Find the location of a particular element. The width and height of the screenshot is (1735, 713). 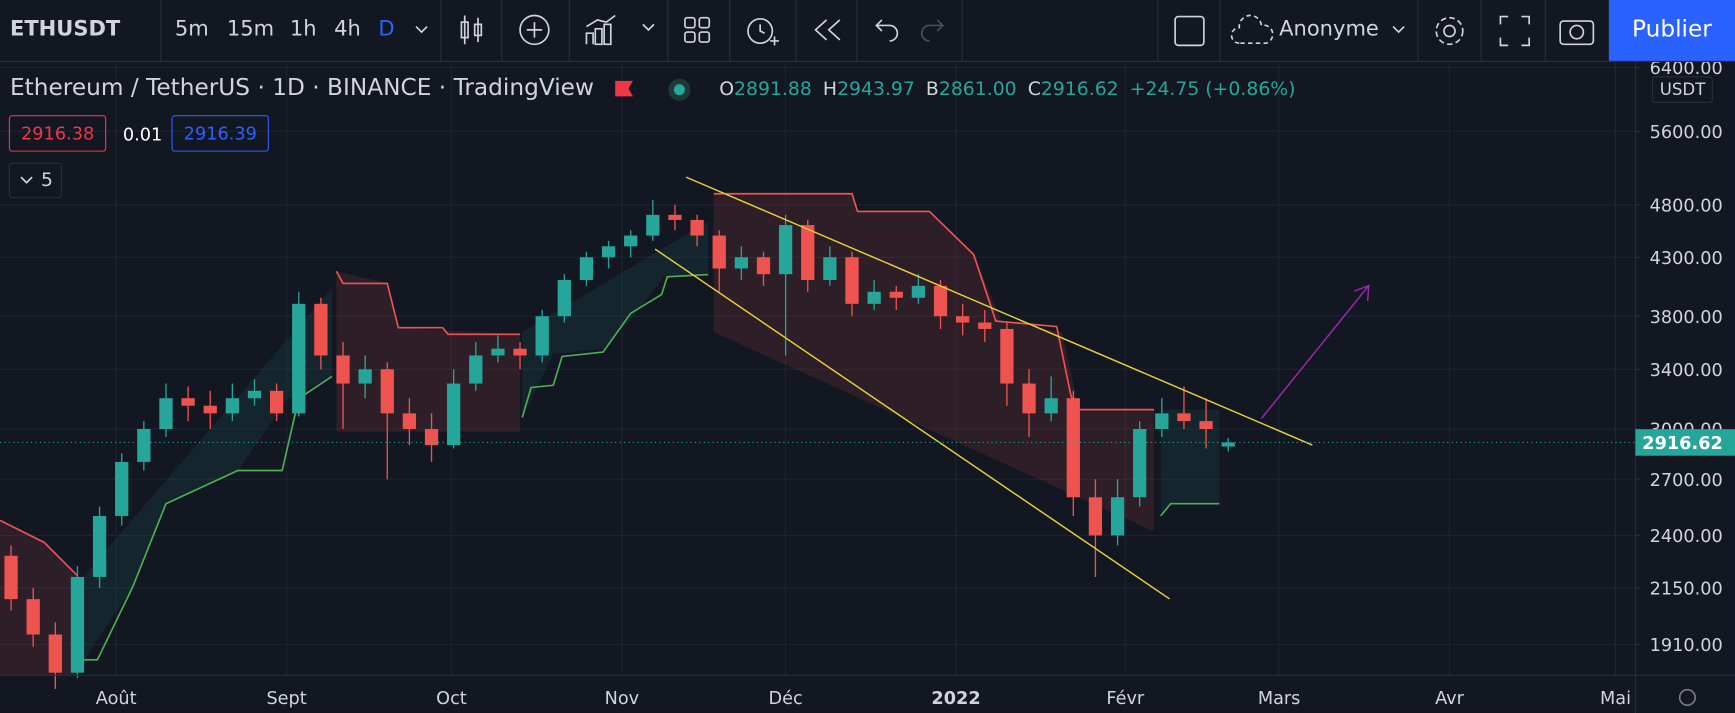

y-tick-label: 4300.00 is located at coordinates (1686, 259).